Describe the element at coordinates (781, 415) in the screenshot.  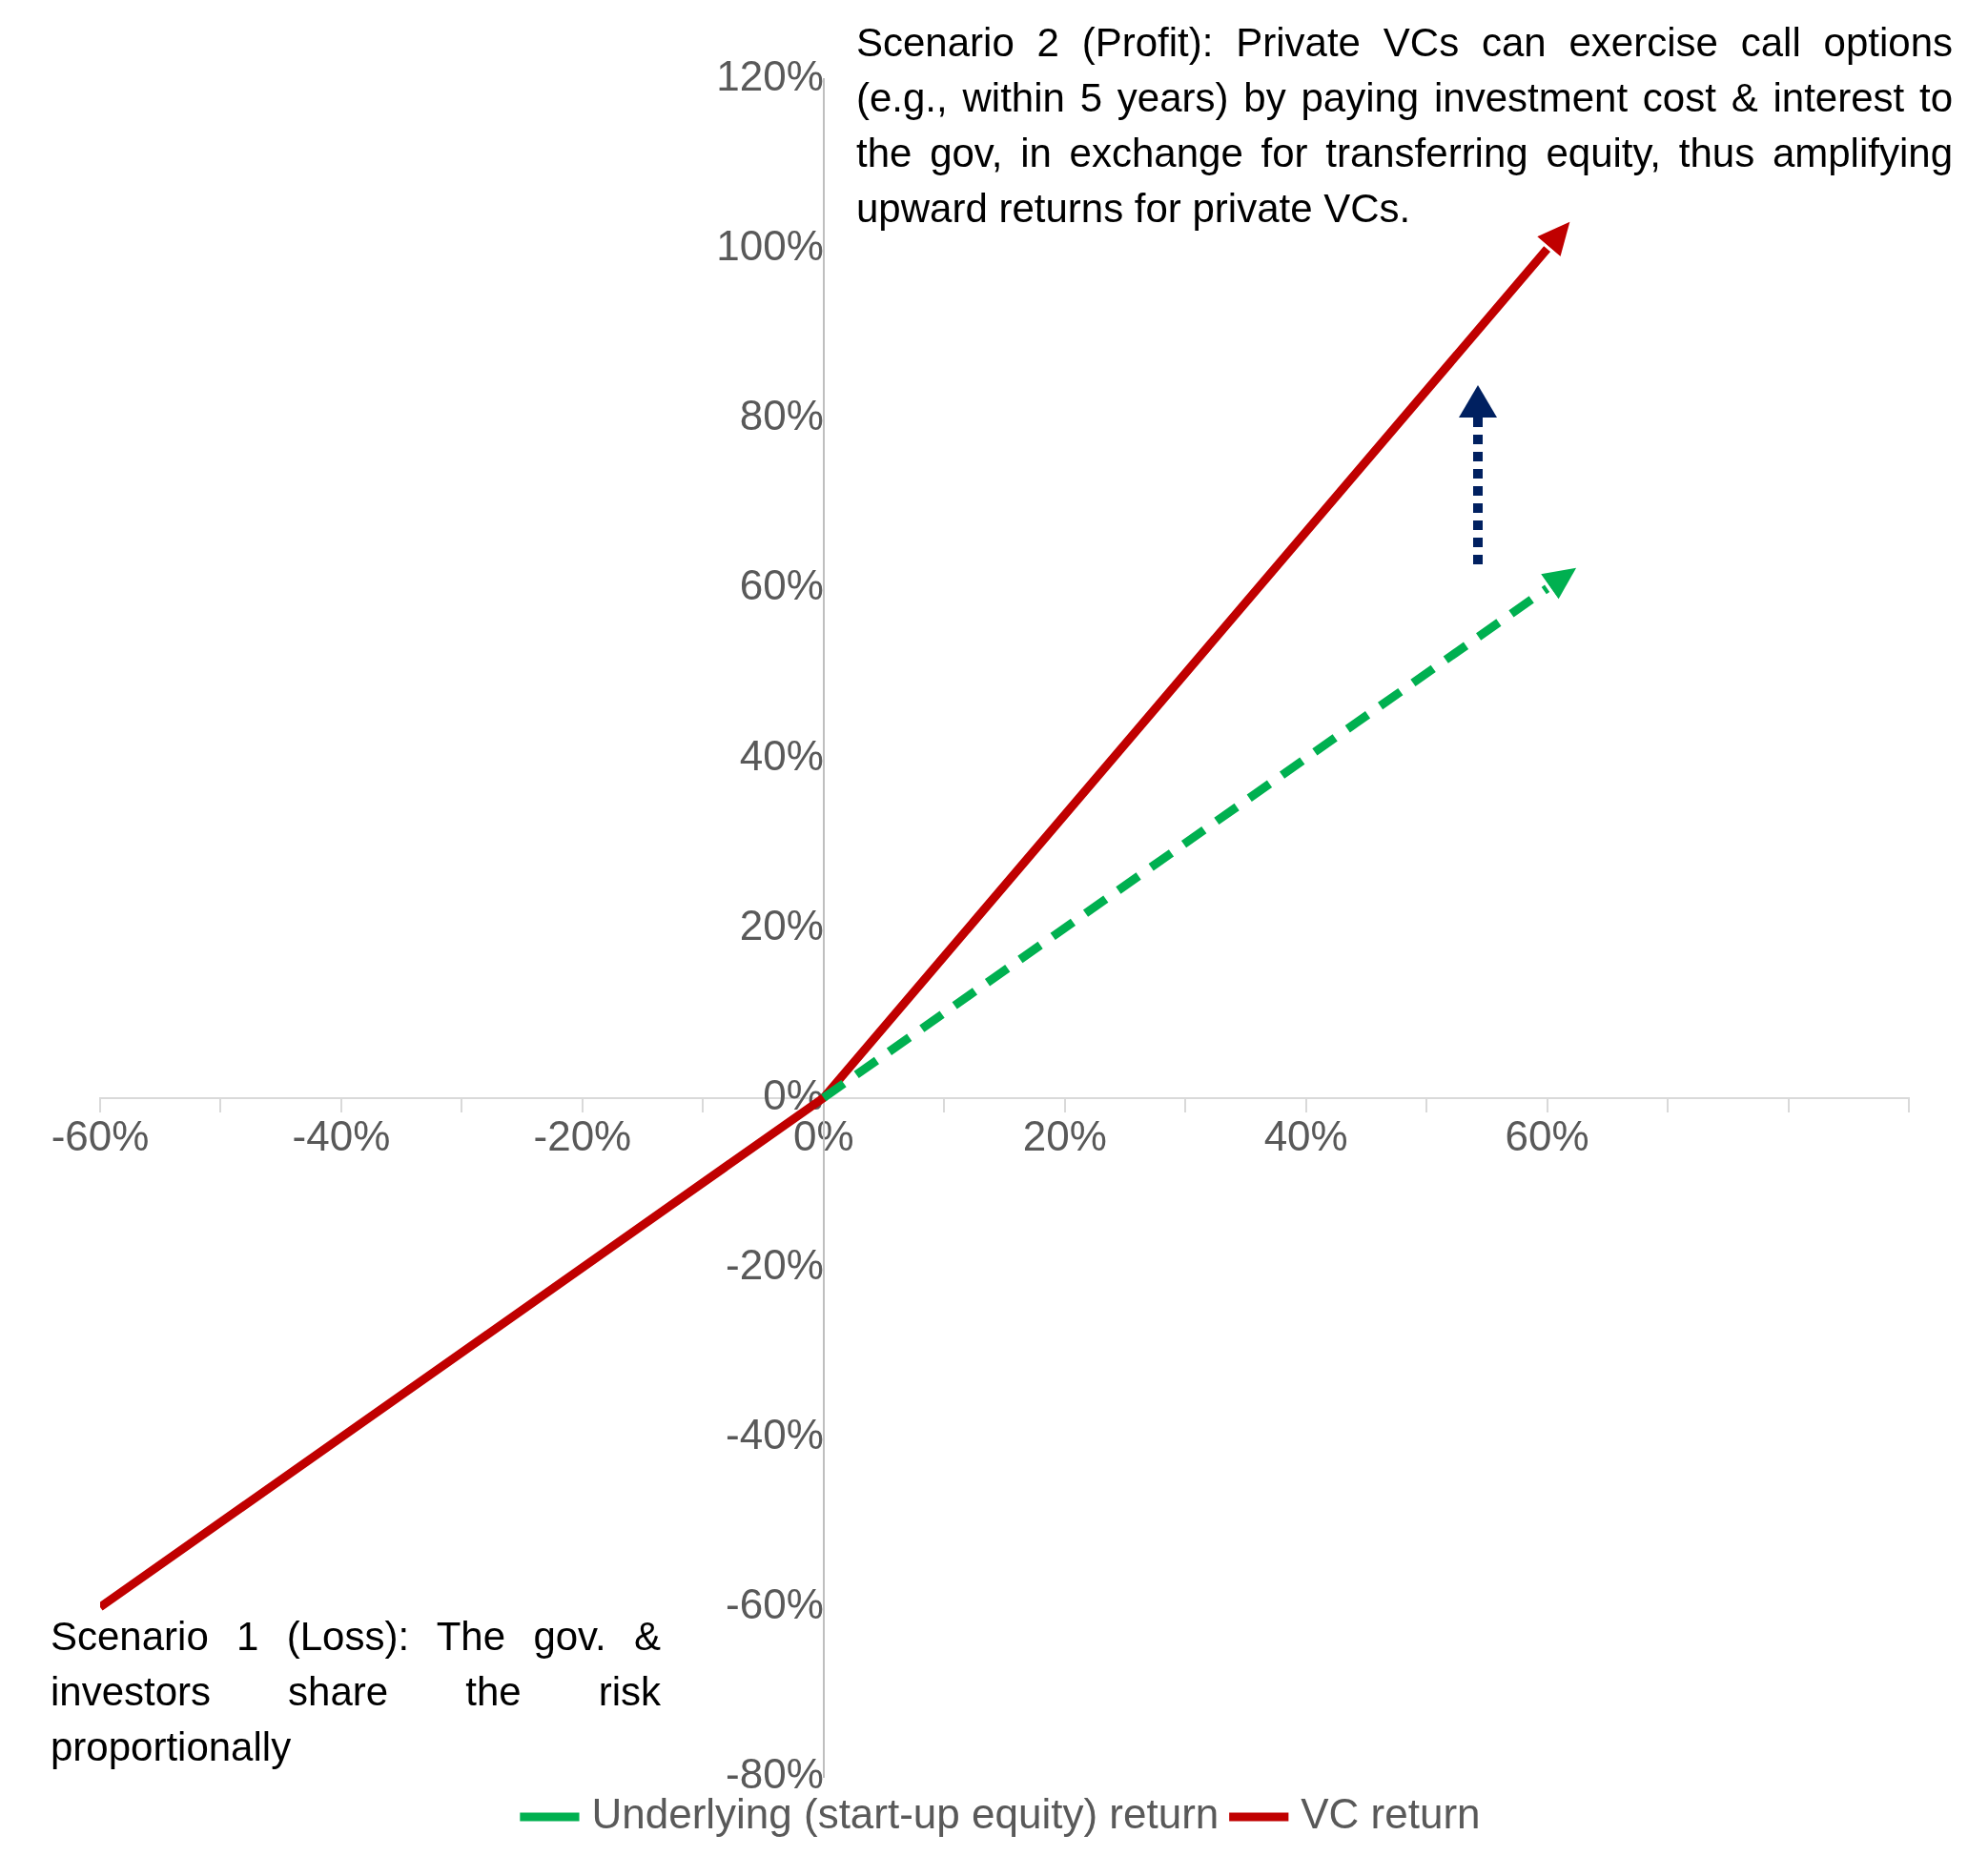
I see `y-tick-label: 80%` at that location.